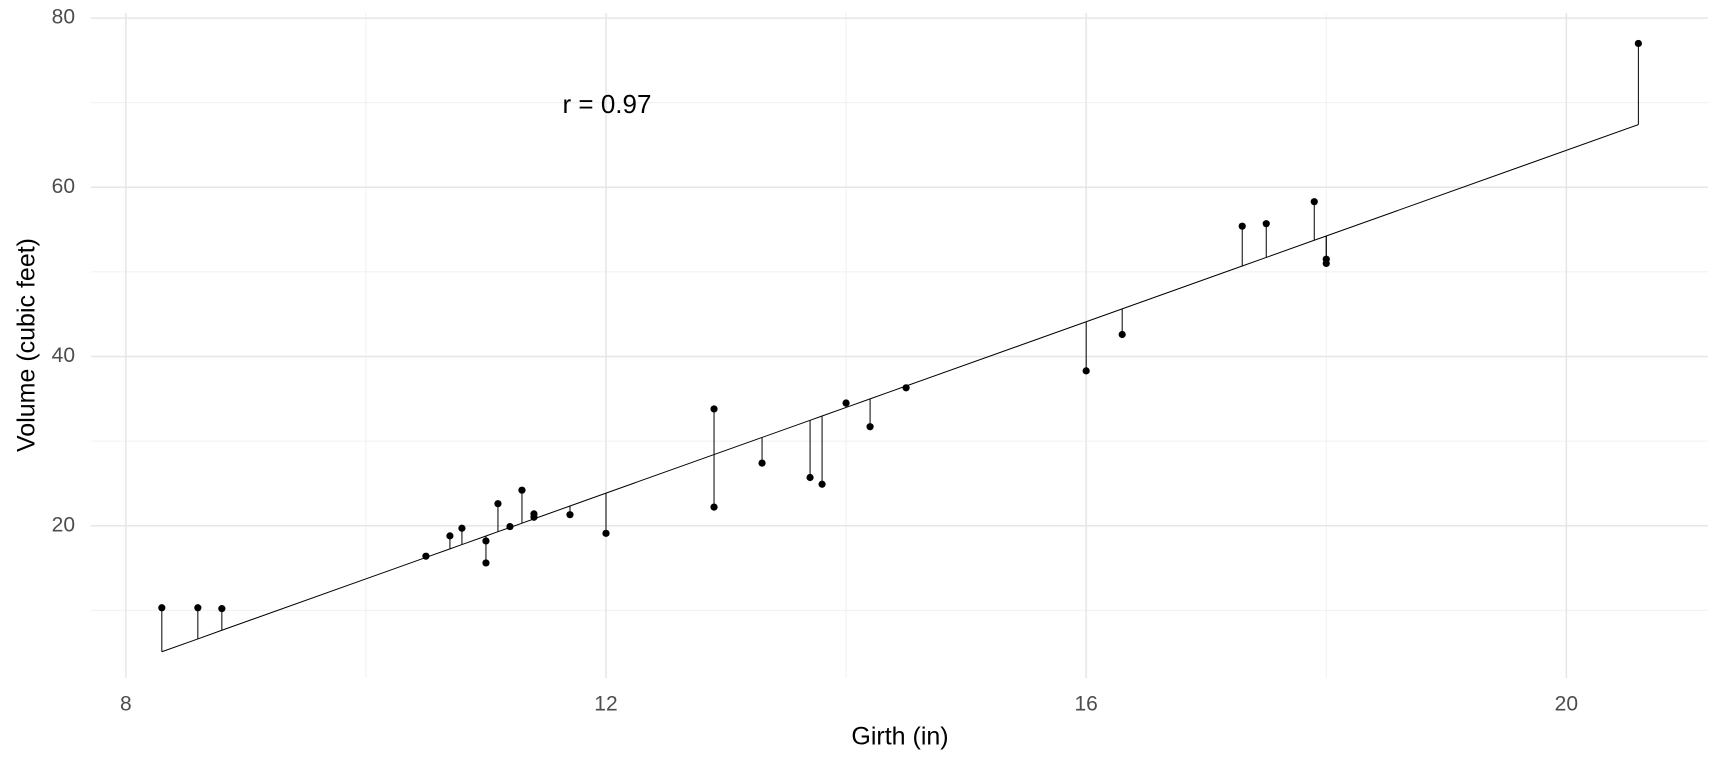 The image size is (1728, 768). Describe the element at coordinates (27, 345) in the screenshot. I see `y-axis-title: Volume (cubic feet)` at that location.